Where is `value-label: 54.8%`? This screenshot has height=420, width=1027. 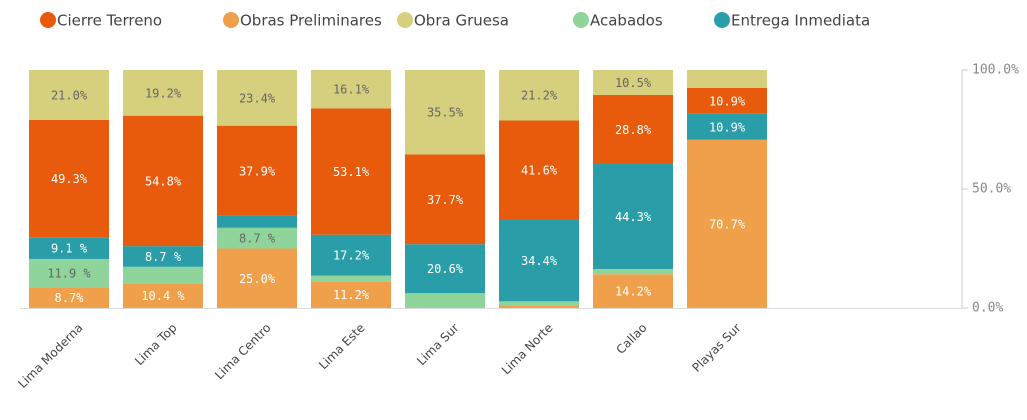
value-label: 54.8% is located at coordinates (163, 181).